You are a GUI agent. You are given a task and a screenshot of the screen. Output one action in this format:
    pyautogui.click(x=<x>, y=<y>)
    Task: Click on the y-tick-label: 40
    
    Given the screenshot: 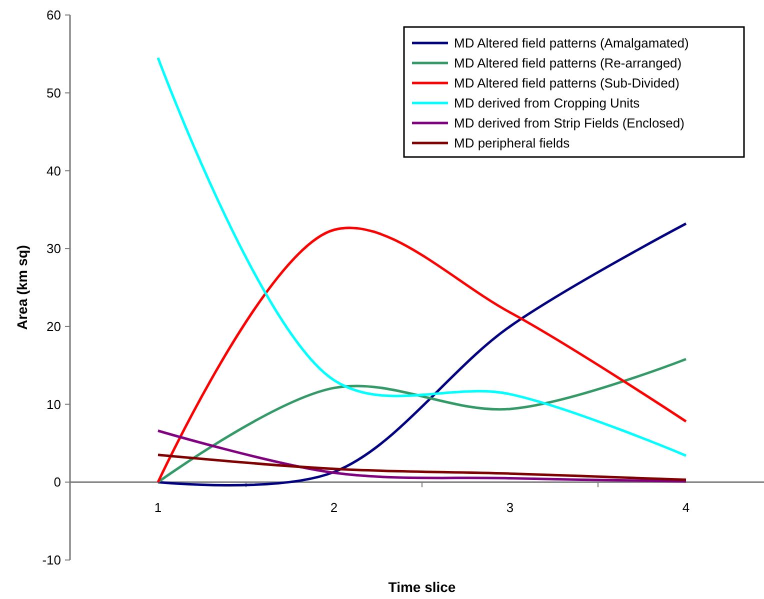 What is the action you would take?
    pyautogui.click(x=53, y=170)
    